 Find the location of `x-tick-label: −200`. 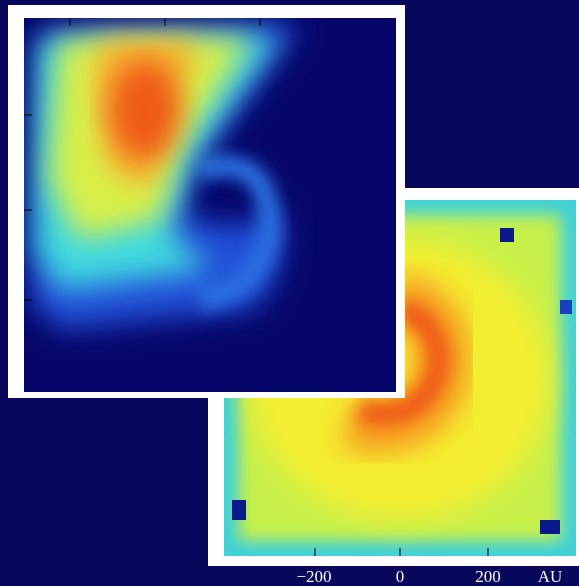

x-tick-label: −200 is located at coordinates (313, 576).